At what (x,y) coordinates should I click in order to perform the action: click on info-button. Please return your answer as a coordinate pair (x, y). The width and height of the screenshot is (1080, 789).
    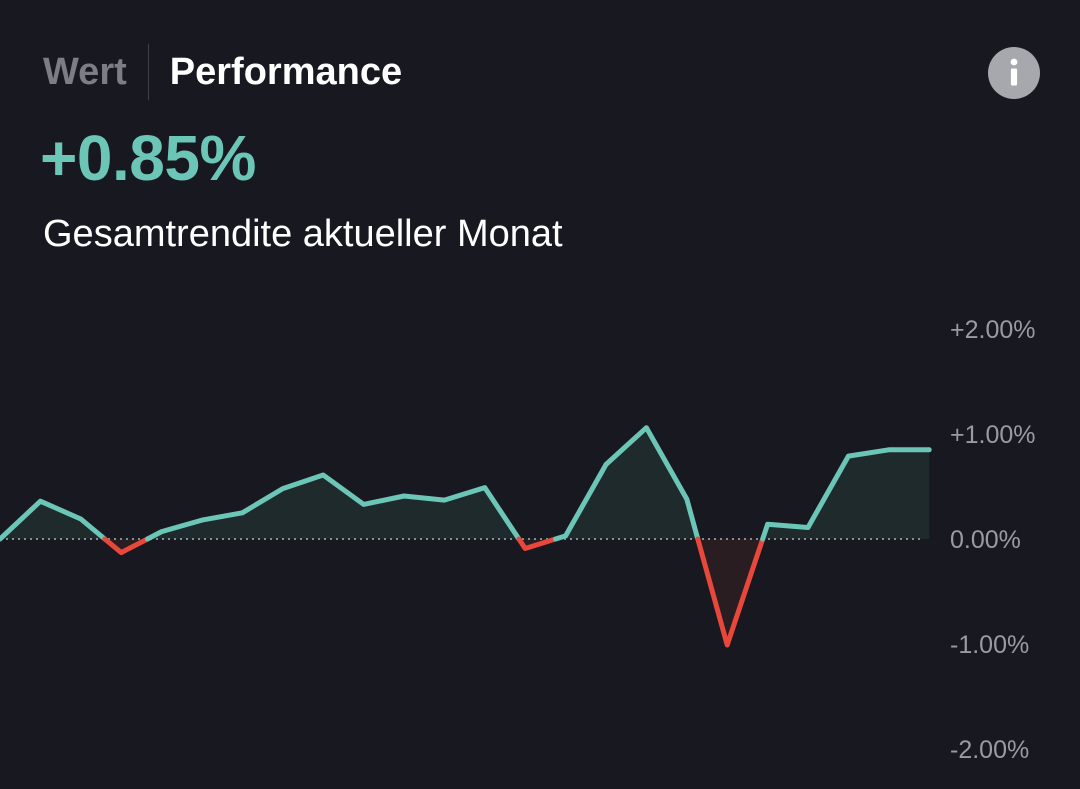
    Looking at the image, I should click on (1014, 73).